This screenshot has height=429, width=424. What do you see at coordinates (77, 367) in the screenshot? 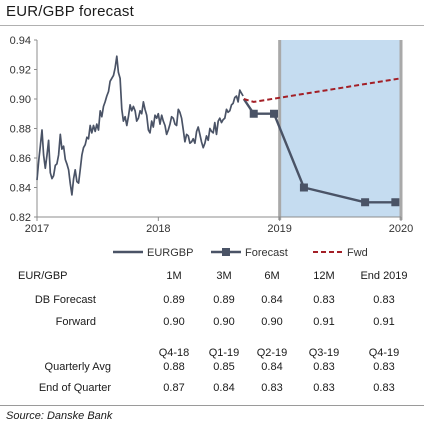
I see `table-row-label: Quarterly Avg` at bounding box center [77, 367].